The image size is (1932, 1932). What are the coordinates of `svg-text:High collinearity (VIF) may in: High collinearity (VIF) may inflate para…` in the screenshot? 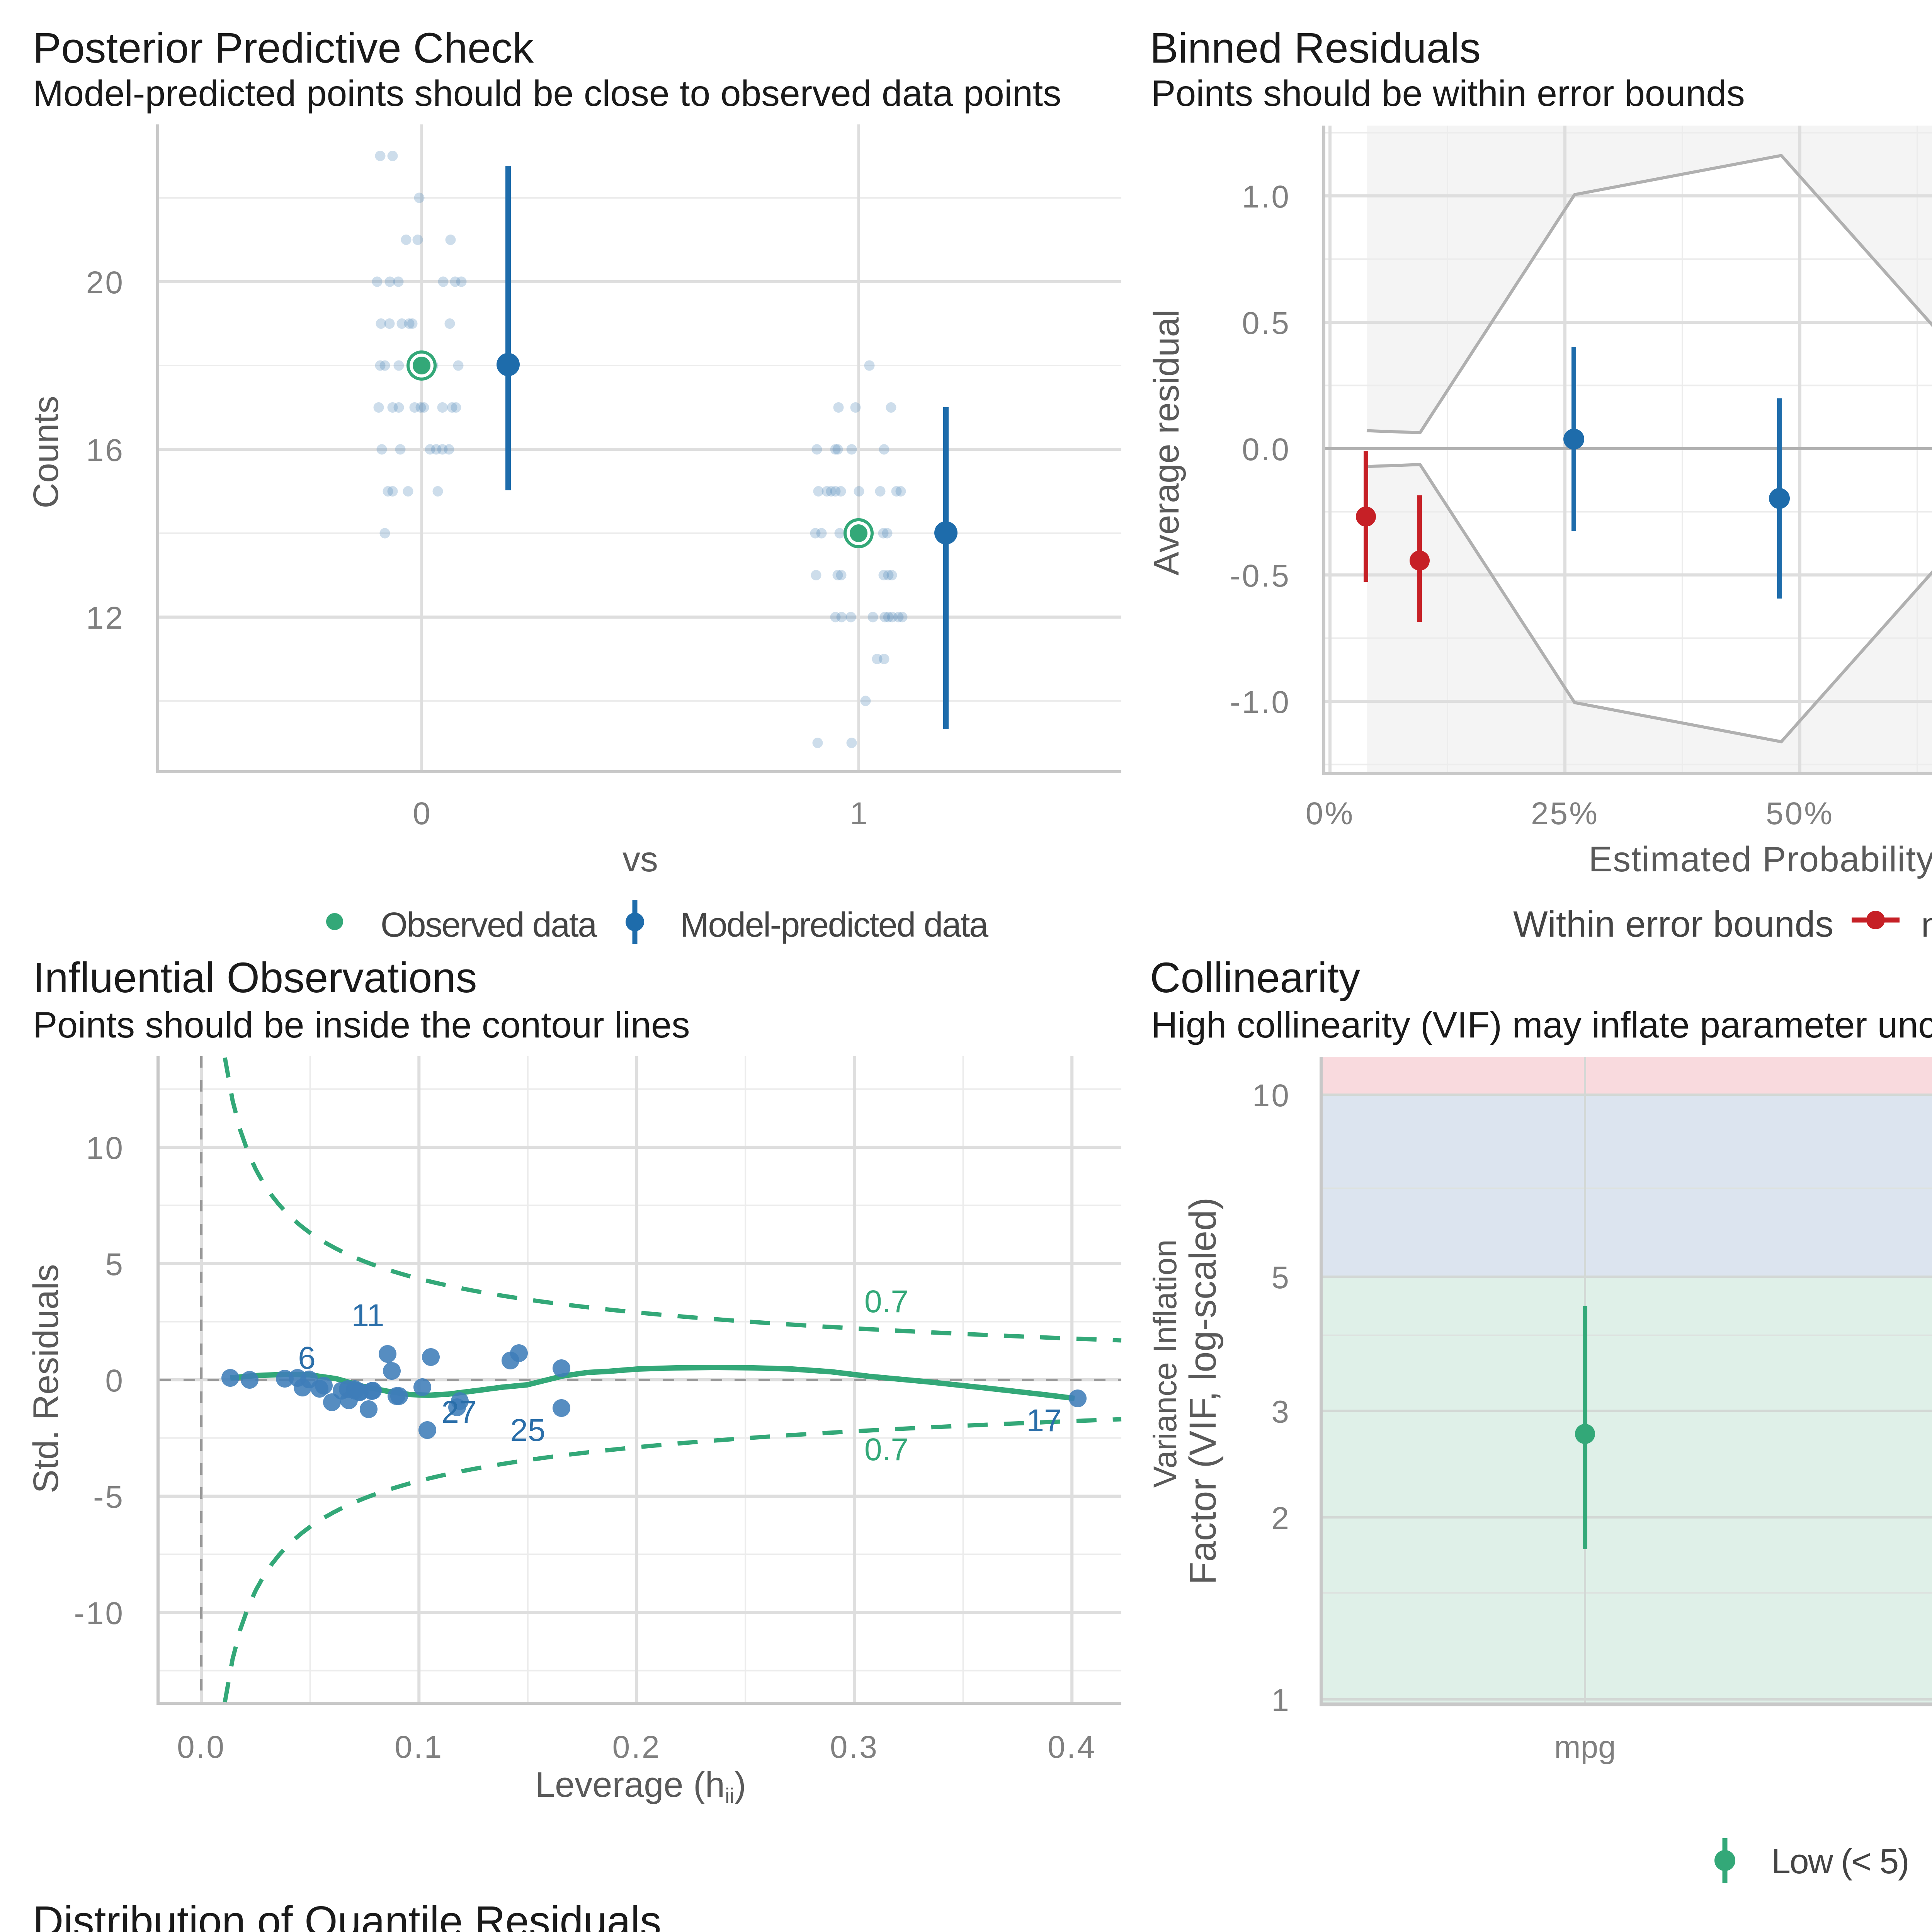 It's located at (1541, 1026).